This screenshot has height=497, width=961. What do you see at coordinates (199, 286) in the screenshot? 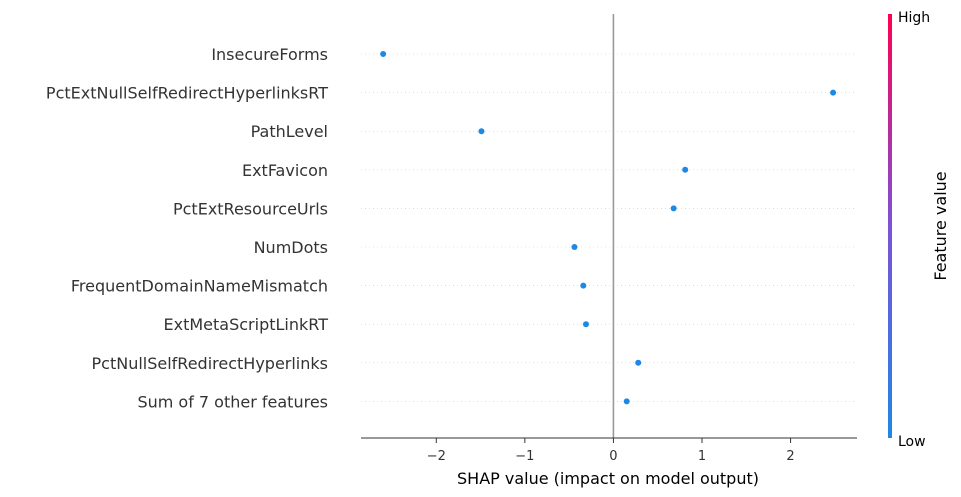
I see `feature-label: FrequentDomainNameMismatch` at bounding box center [199, 286].